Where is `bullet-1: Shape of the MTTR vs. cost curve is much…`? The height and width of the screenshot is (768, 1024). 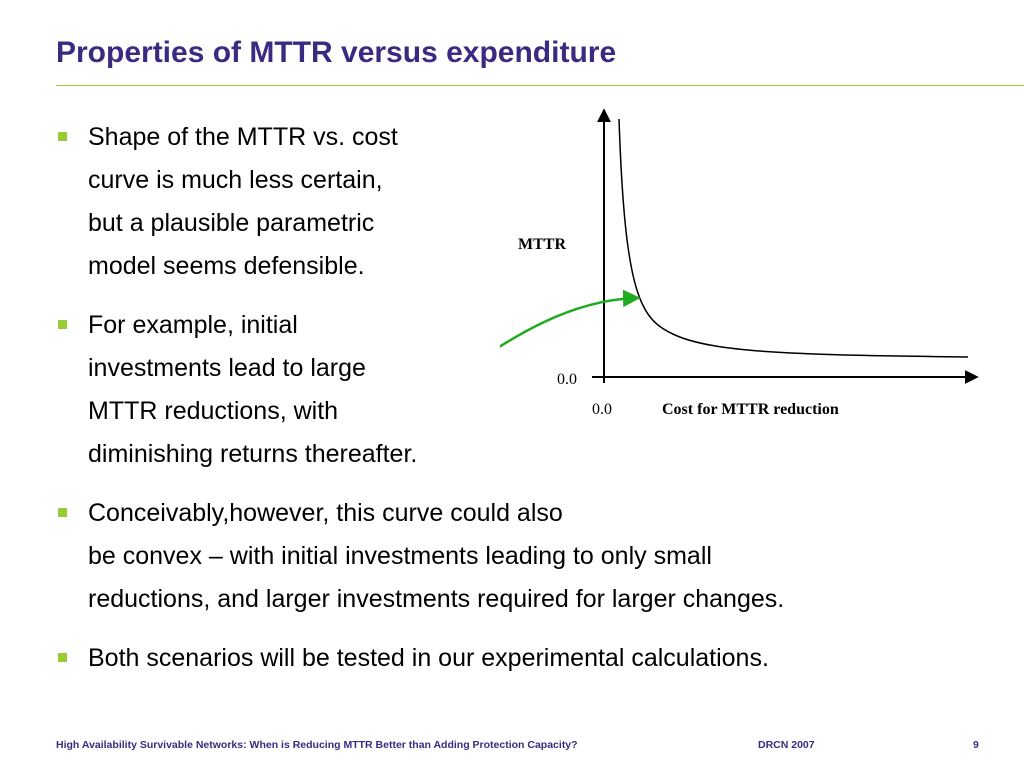 bullet-1: Shape of the MTTR vs. cost curve is much… is located at coordinates (228, 202).